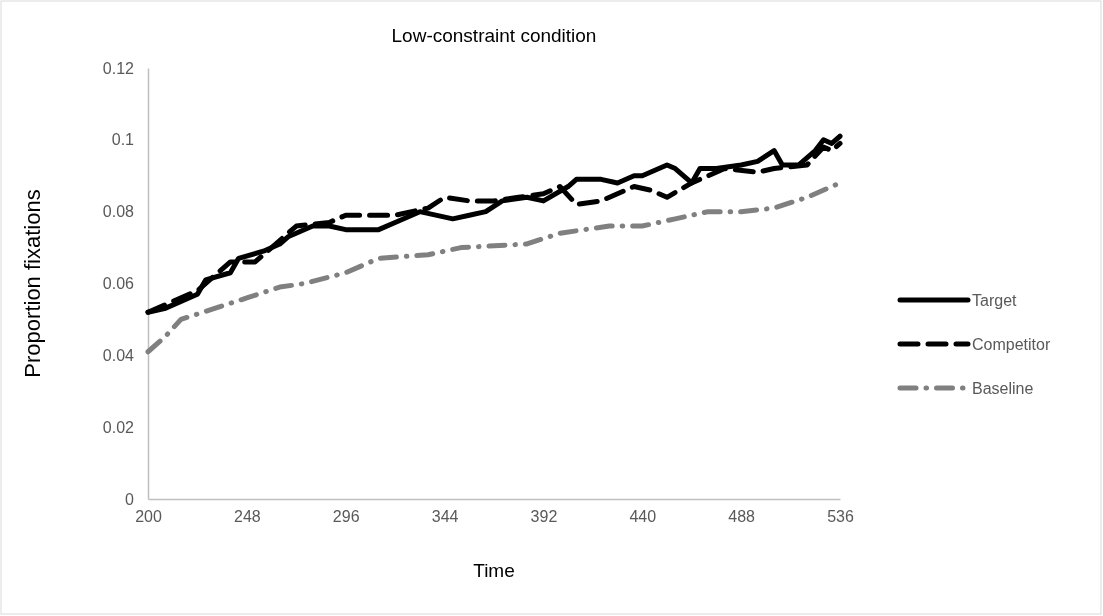  What do you see at coordinates (118, 212) in the screenshot?
I see `y-tick-label: 0.08` at bounding box center [118, 212].